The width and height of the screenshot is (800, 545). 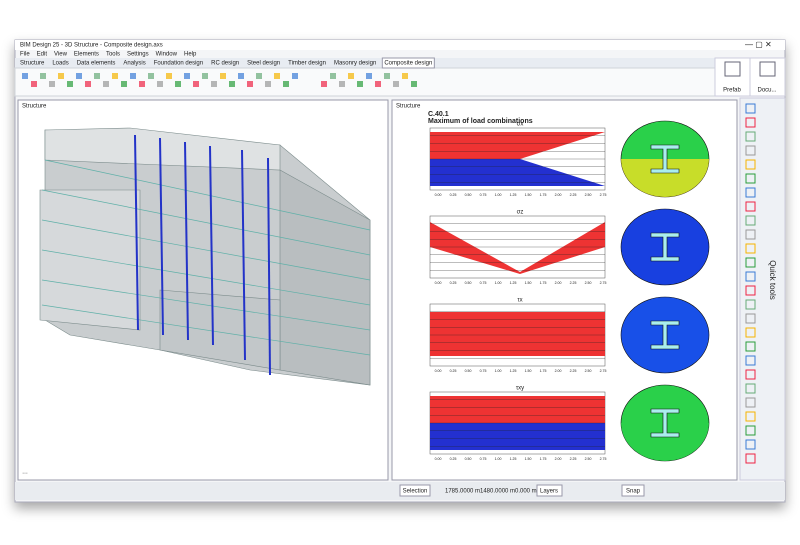 What do you see at coordinates (758, 44) in the screenshot?
I see `window-controls: — ▢ ✕` at bounding box center [758, 44].